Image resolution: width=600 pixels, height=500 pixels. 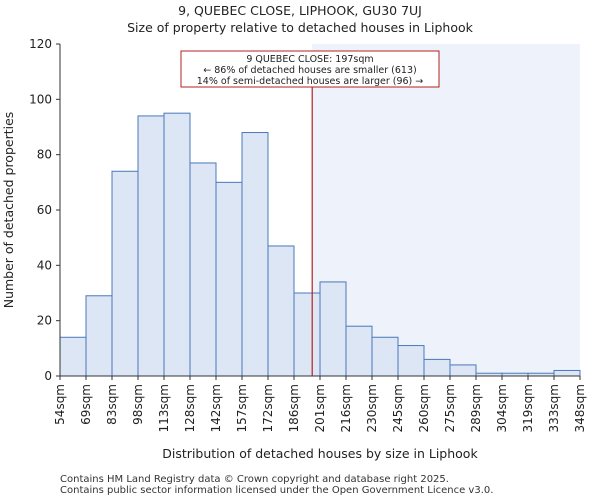 I want to click on bar-230sqm, so click(x=385, y=356).